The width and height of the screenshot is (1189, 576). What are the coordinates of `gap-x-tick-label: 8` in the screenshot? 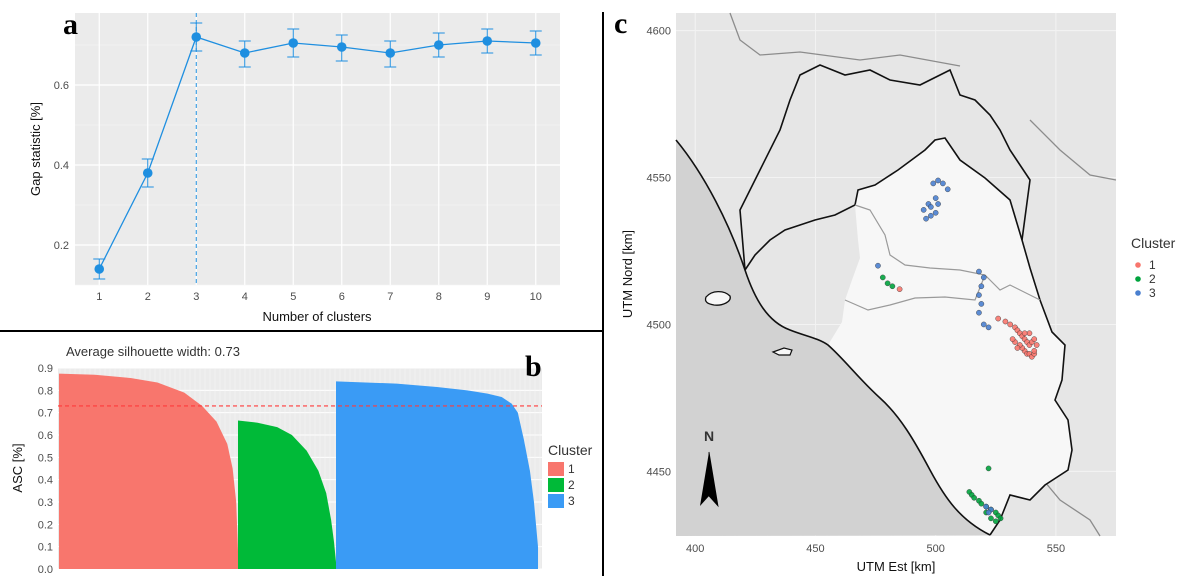 It's located at (439, 297).